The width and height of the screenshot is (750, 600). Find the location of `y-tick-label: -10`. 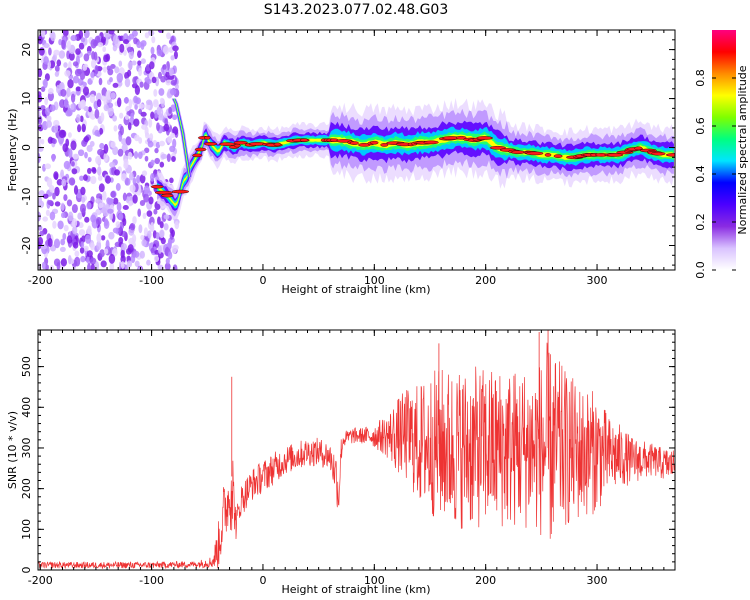

y-tick-label: -10 is located at coordinates (26, 197).